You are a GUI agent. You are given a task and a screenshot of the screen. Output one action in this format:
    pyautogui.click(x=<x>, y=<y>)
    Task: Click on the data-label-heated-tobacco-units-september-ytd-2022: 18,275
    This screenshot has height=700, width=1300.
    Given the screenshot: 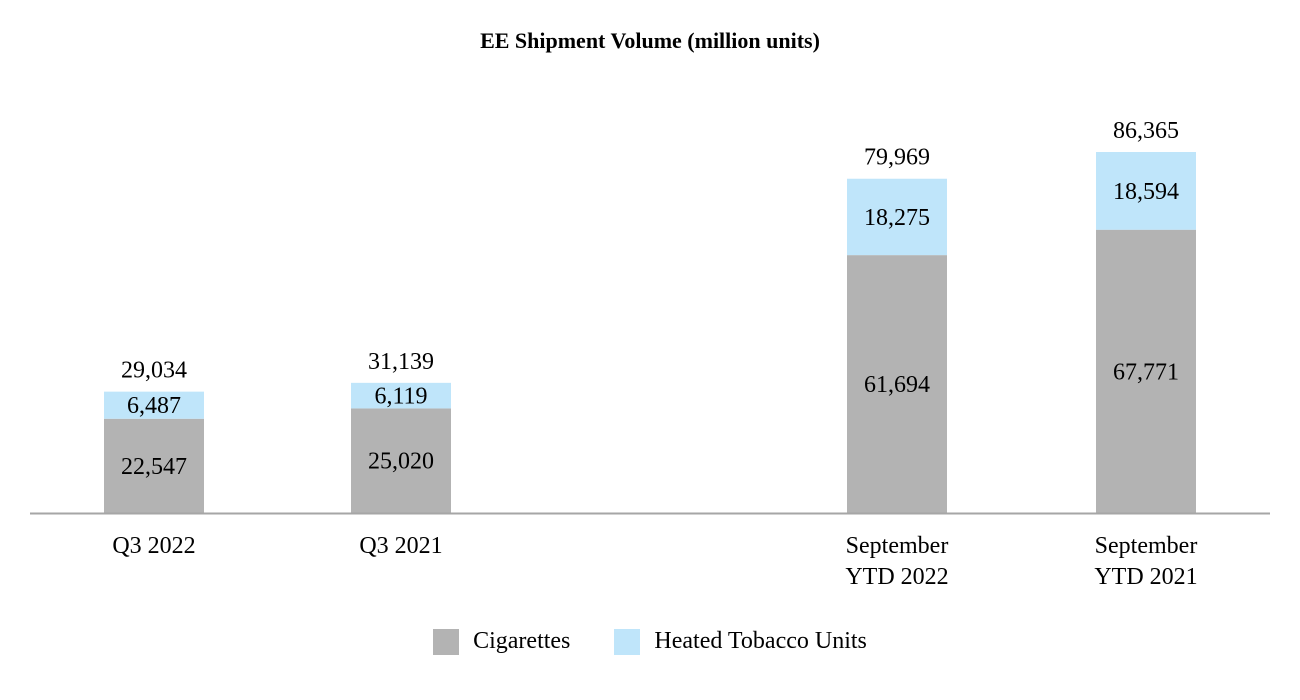 What is the action you would take?
    pyautogui.click(x=897, y=218)
    